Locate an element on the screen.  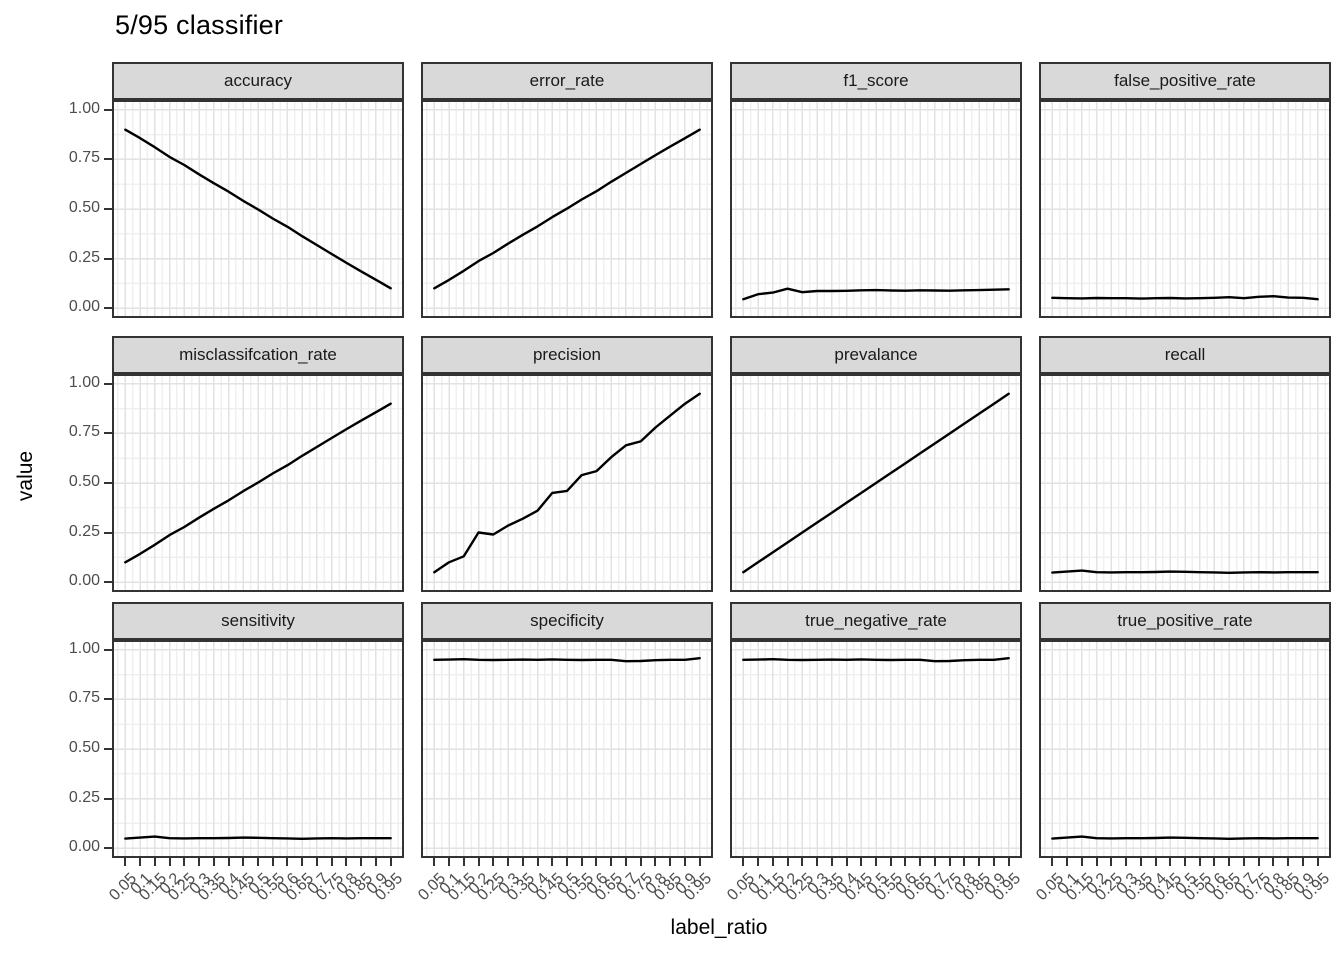
facet-false_positive_rate: false_positive_rate is located at coordinates (1185, 190).